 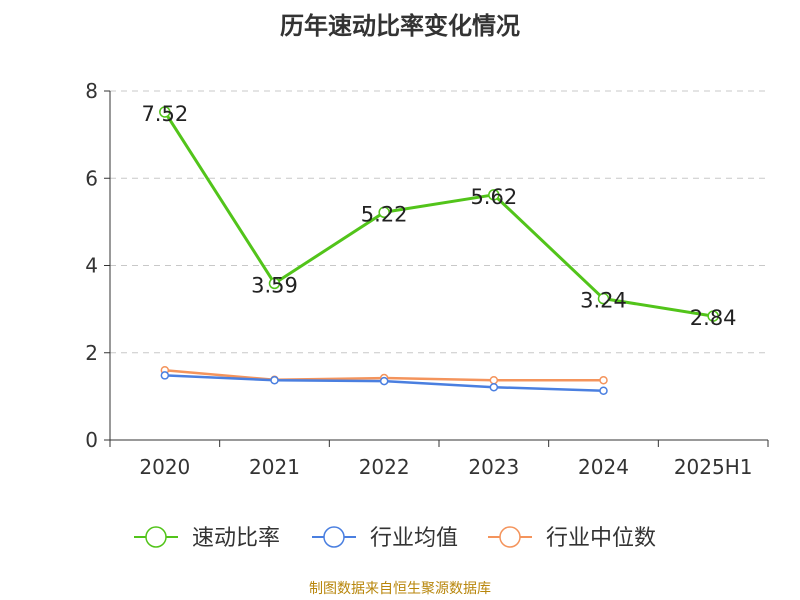 I want to click on legend: 速动比率 行业均值 行业中位数, so click(x=395, y=538).